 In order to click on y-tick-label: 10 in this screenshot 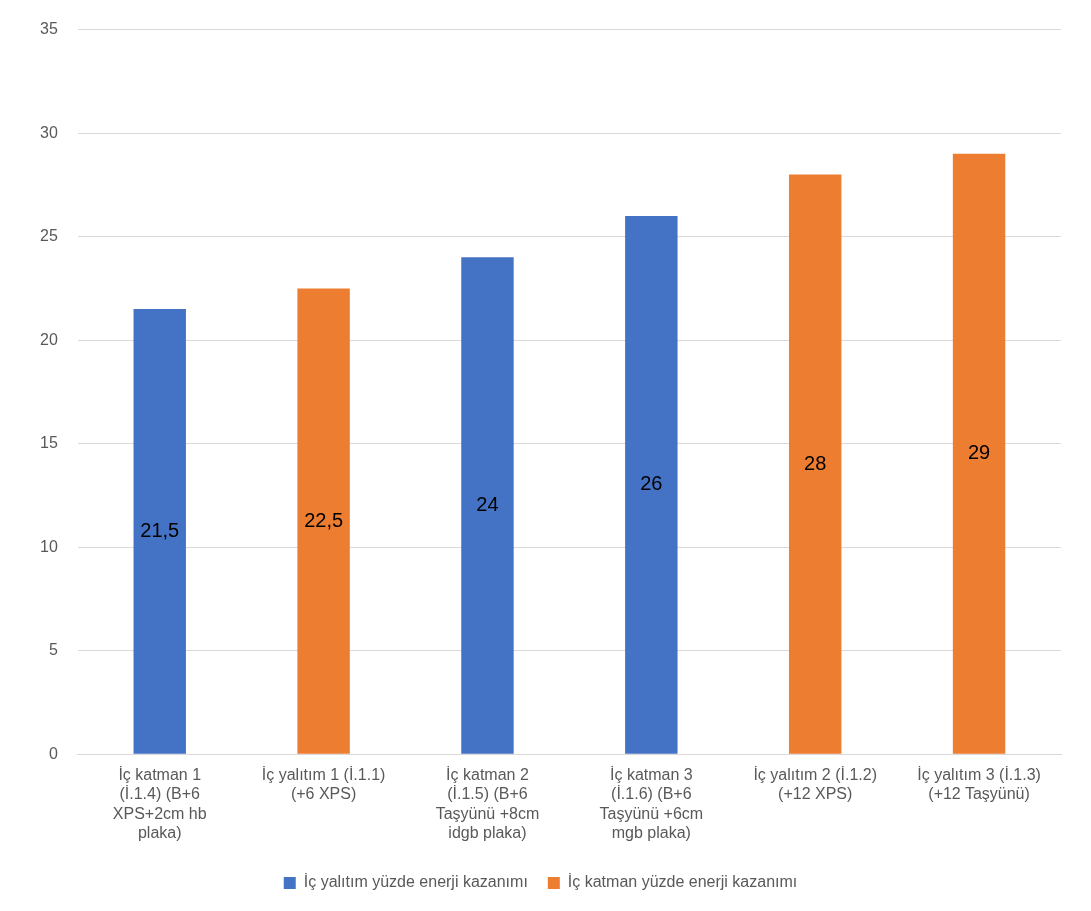, I will do `click(49, 546)`.